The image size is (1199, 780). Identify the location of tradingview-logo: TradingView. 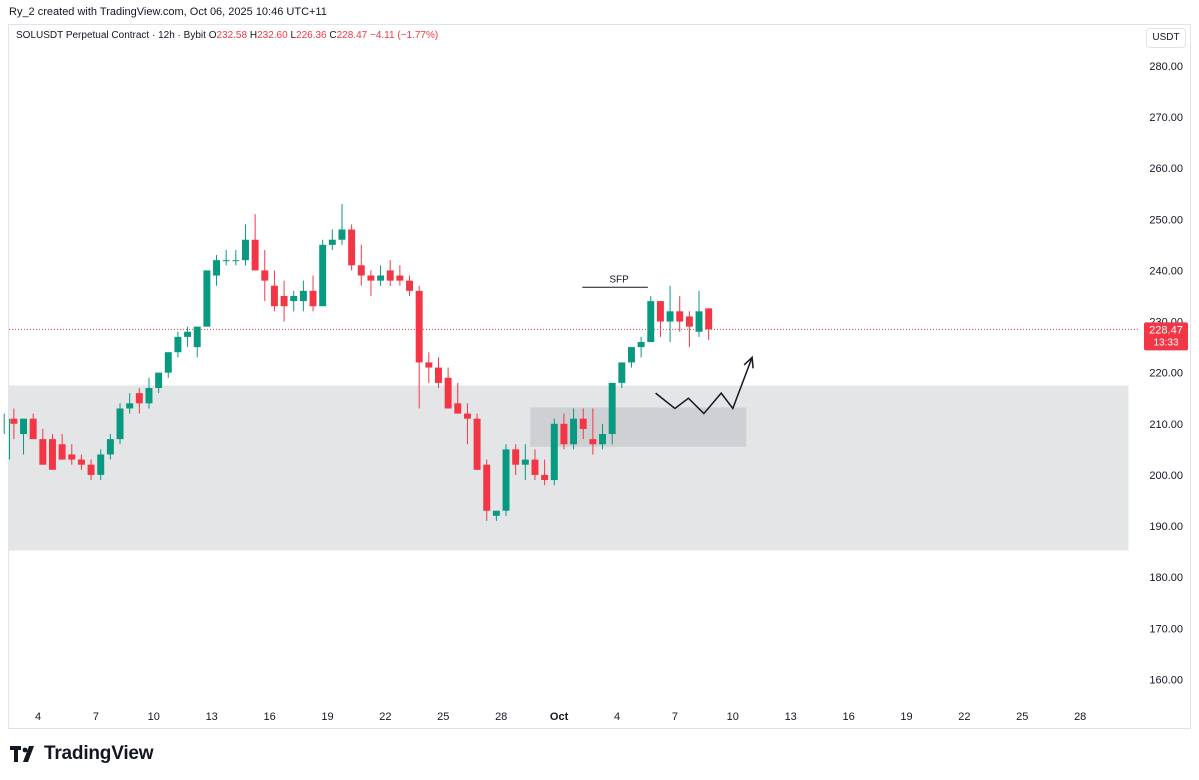
(82, 754).